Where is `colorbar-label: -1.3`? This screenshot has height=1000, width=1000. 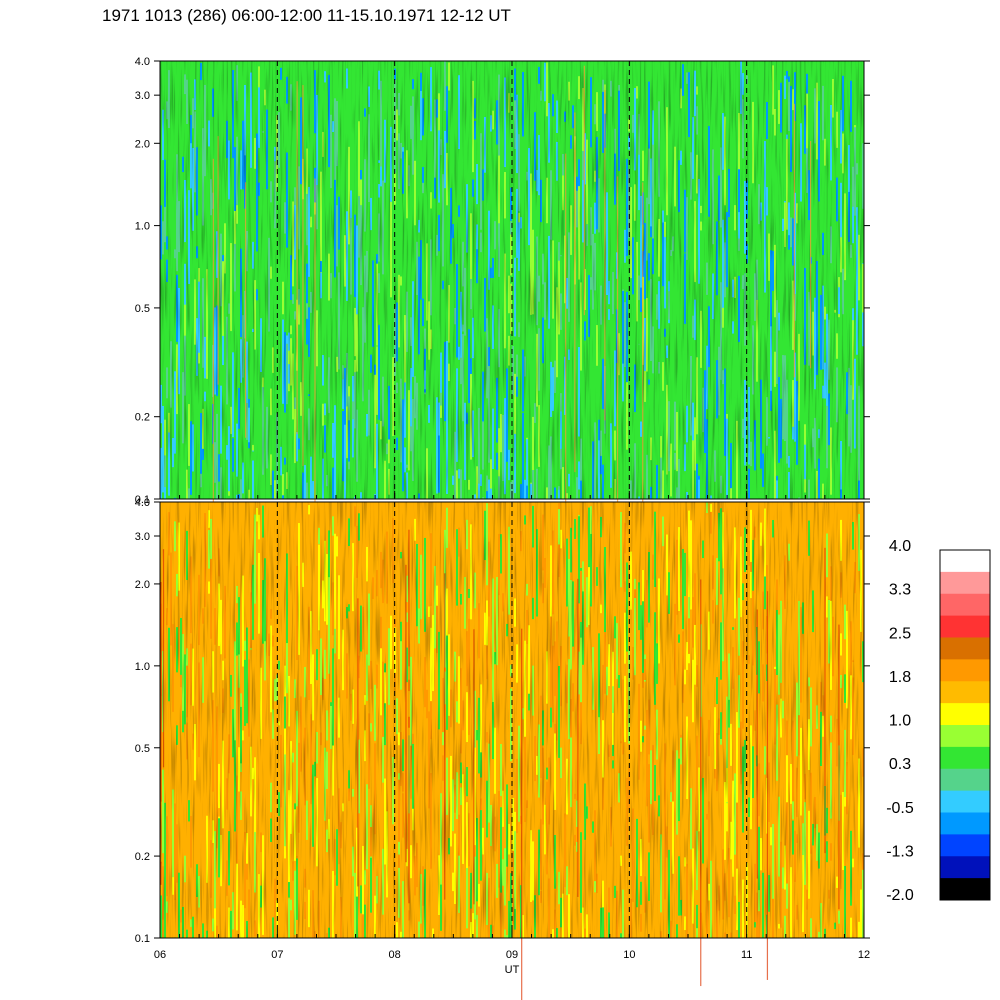
colorbar-label: -1.3 is located at coordinates (900, 851).